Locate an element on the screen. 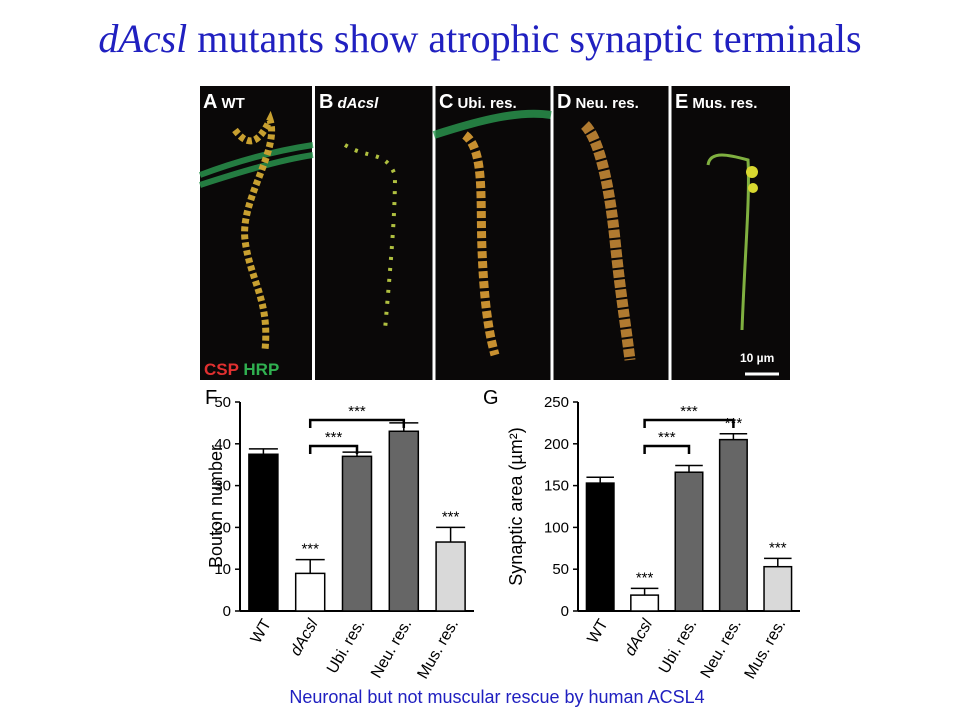 The height and width of the screenshot is (720, 960). panel-letter: B is located at coordinates (326, 102).